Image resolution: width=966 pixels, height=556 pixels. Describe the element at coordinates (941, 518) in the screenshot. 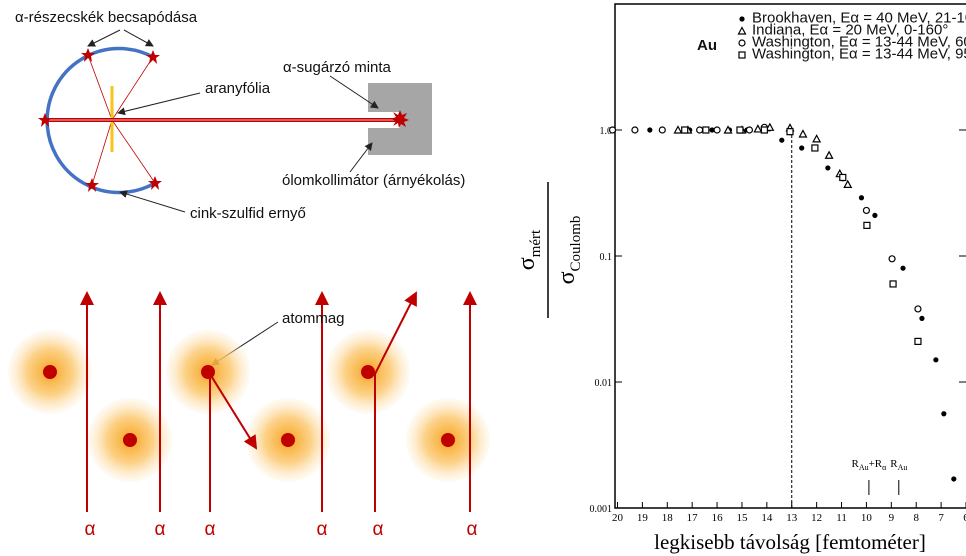

I see `x-tick-label: 7` at that location.